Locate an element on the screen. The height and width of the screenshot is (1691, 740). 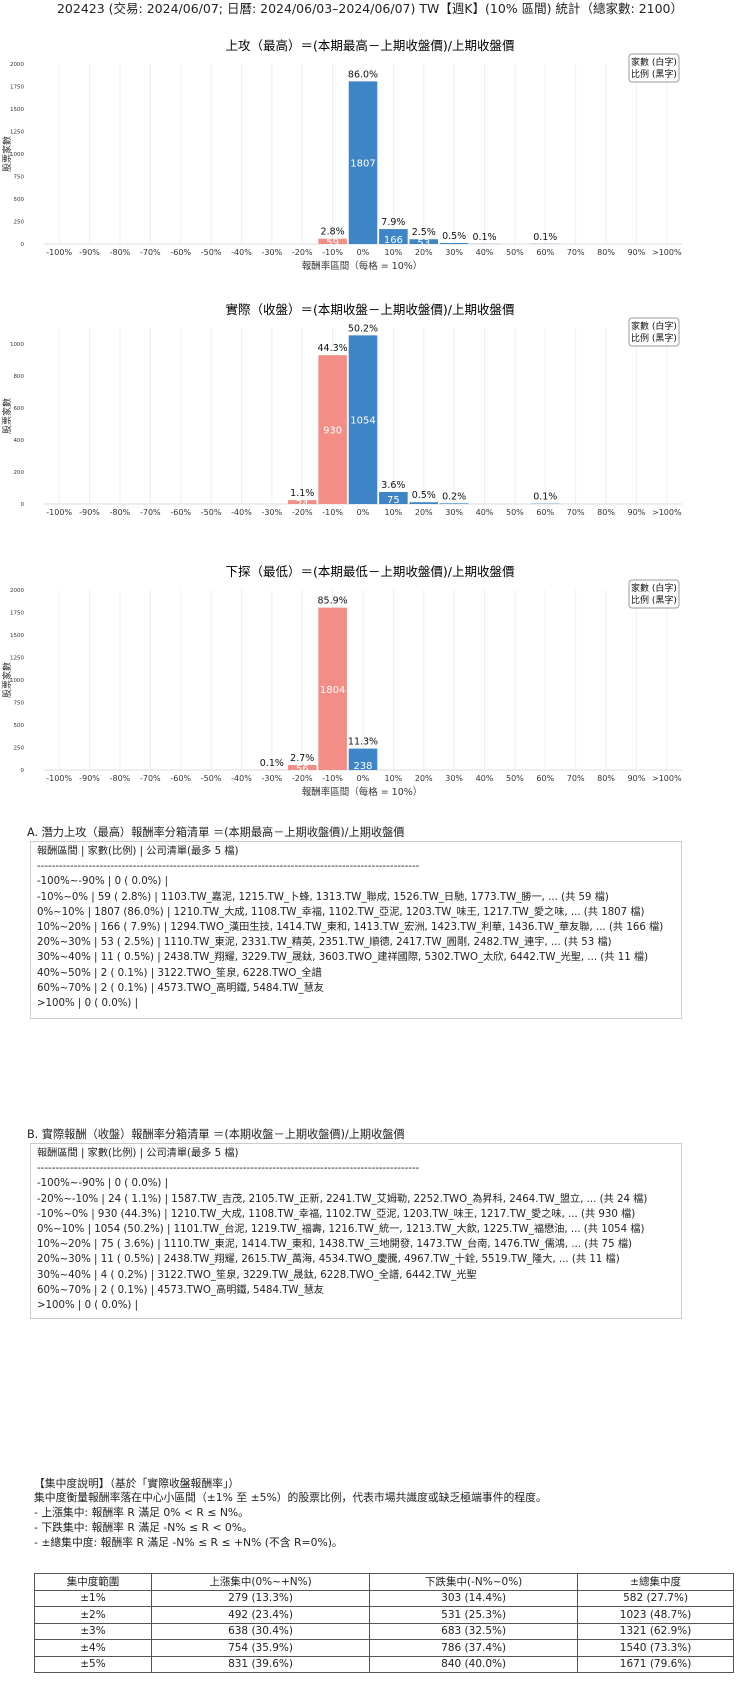
bar-count-label: 75 is located at coordinates (393, 500).